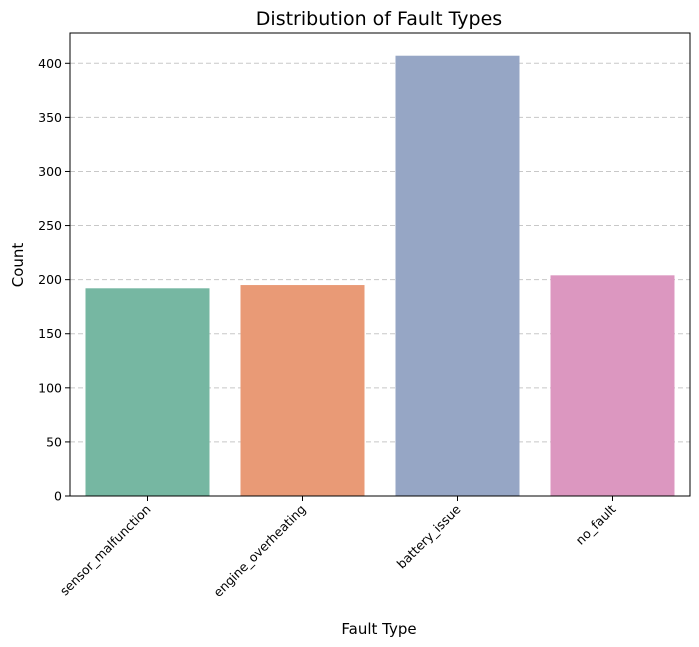 The width and height of the screenshot is (699, 647). I want to click on chart-title: Distribution of Fault Types, so click(379, 19).